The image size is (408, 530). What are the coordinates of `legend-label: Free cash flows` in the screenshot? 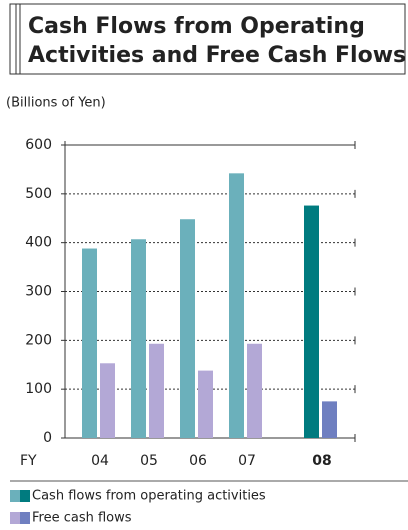 It's located at (82, 518).